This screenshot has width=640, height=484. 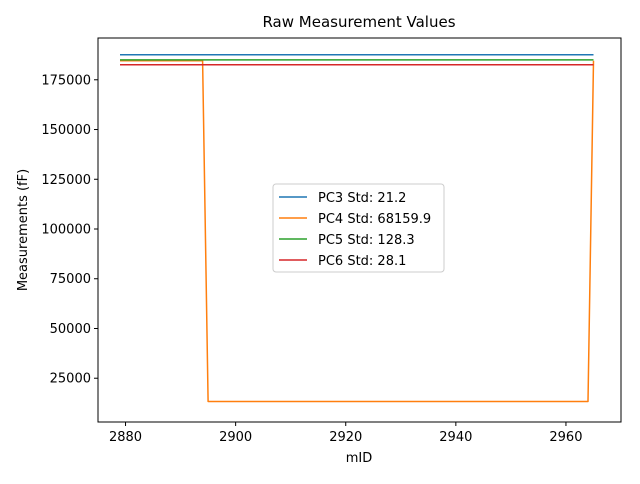 What do you see at coordinates (374, 219) in the screenshot?
I see `legend-label-2: PC4 Std: 68159.9` at bounding box center [374, 219].